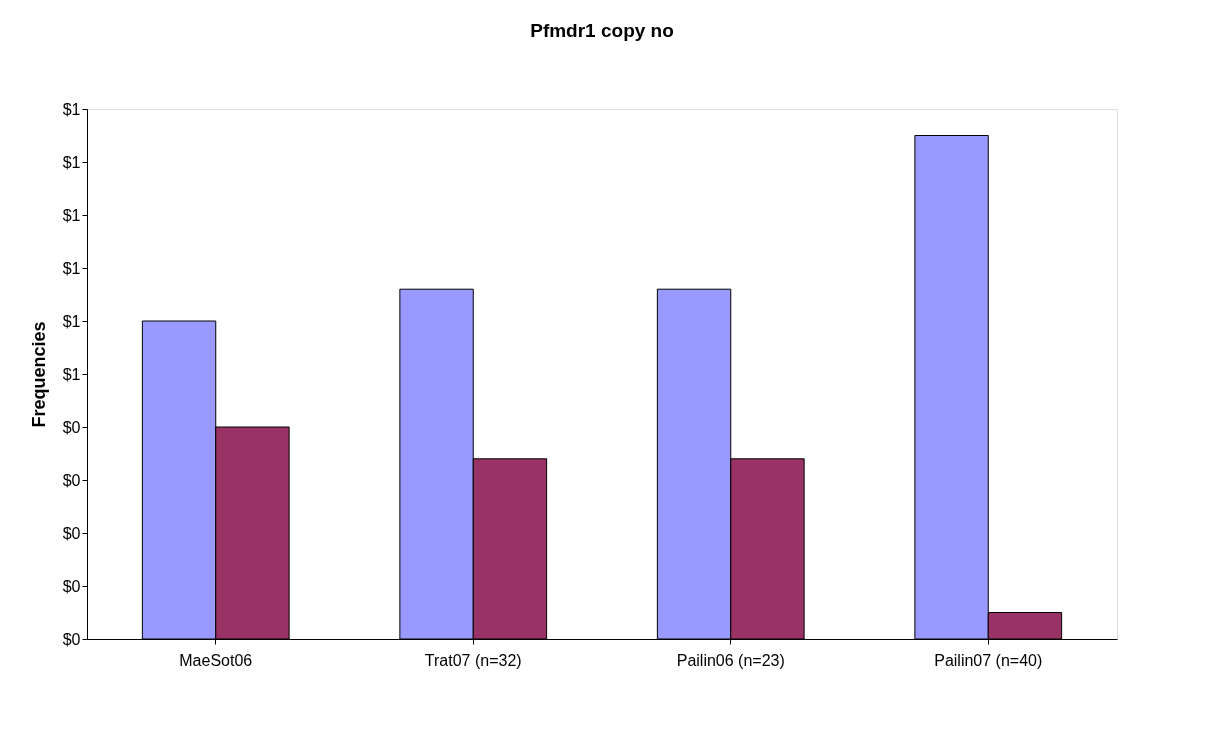 The height and width of the screenshot is (740, 1218). Describe the element at coordinates (730, 660) in the screenshot. I see `x-tick-label: Pailin06 (n=23)` at that location.